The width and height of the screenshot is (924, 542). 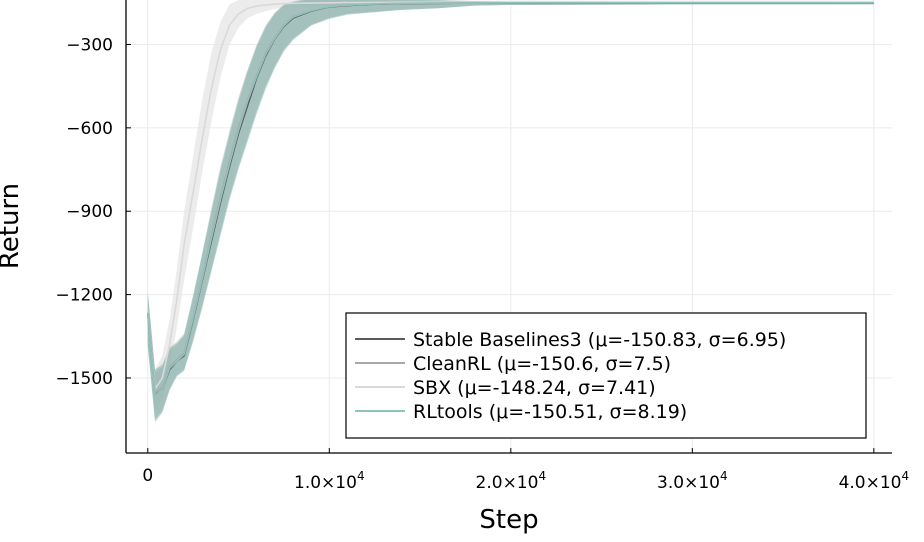 What do you see at coordinates (89, 129) in the screenshot?
I see `y-tick-label: −600` at bounding box center [89, 129].